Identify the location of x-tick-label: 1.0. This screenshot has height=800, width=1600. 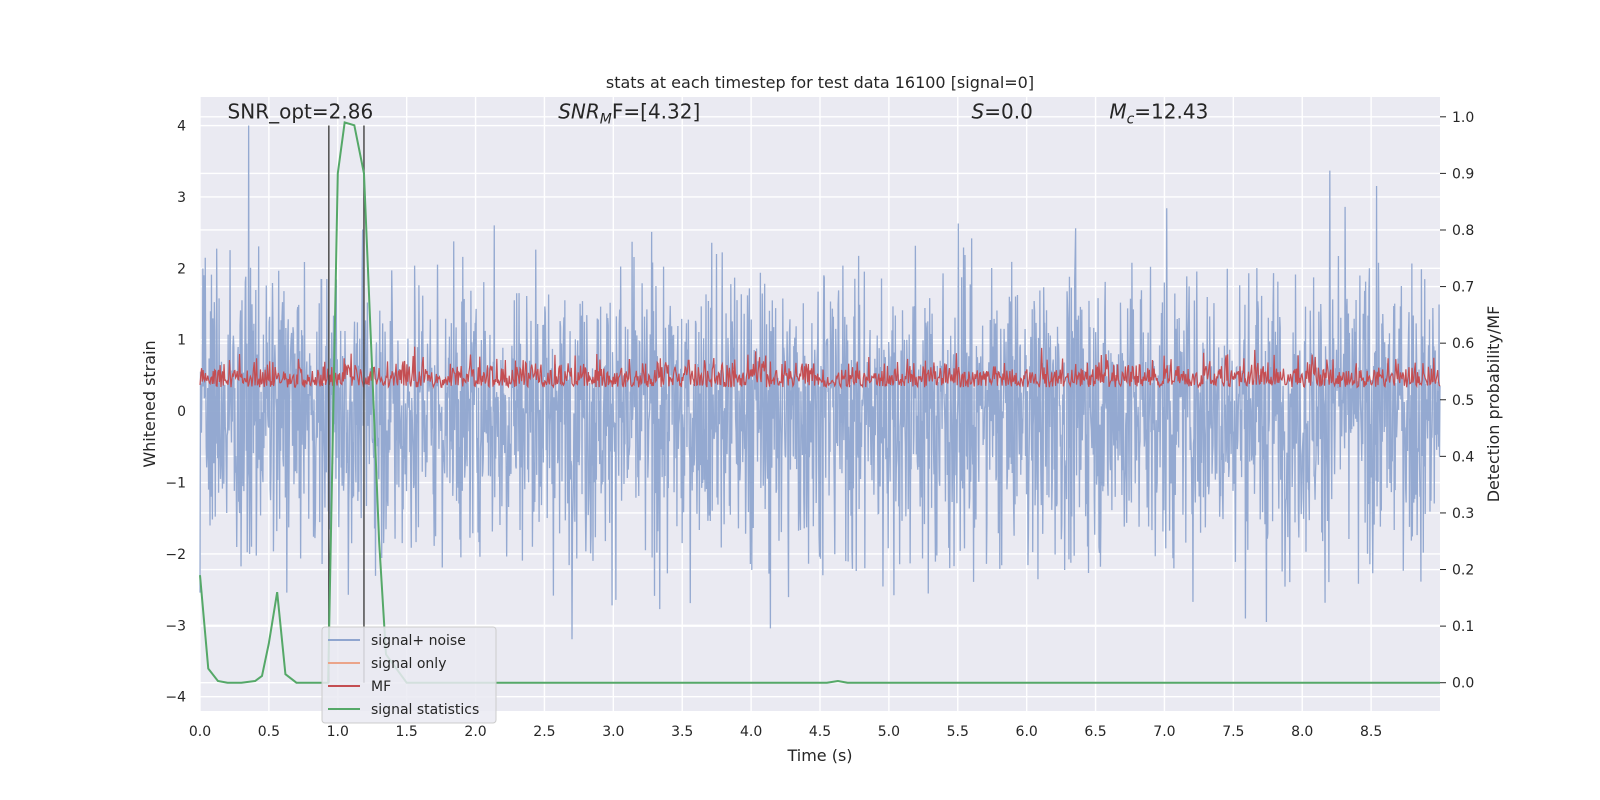
(338, 732).